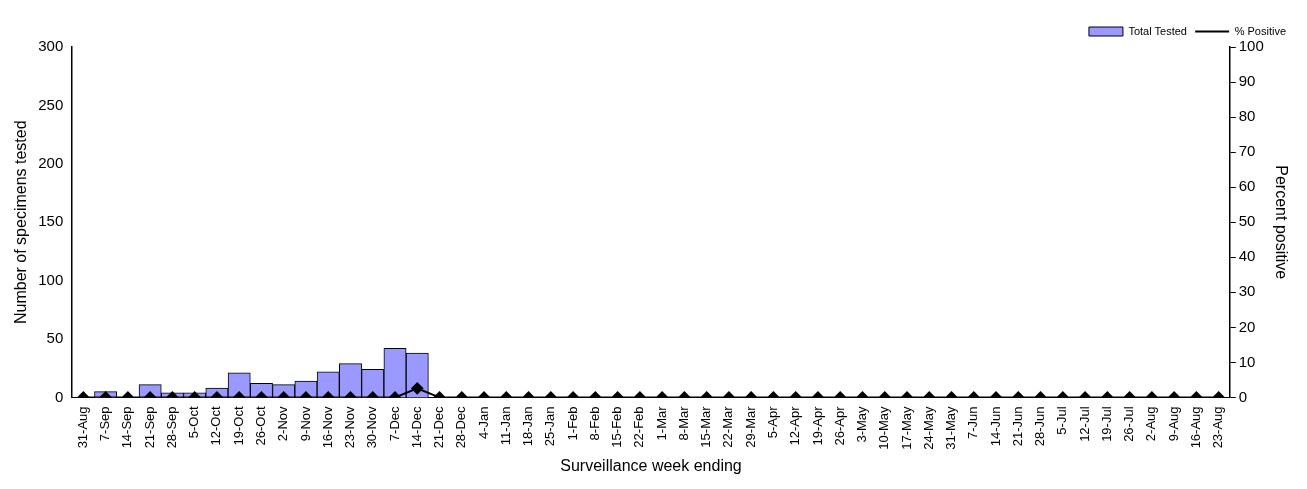 The height and width of the screenshot is (489, 1307). What do you see at coordinates (21, 222) in the screenshot?
I see `y-axis-title: Number of specimens tested` at bounding box center [21, 222].